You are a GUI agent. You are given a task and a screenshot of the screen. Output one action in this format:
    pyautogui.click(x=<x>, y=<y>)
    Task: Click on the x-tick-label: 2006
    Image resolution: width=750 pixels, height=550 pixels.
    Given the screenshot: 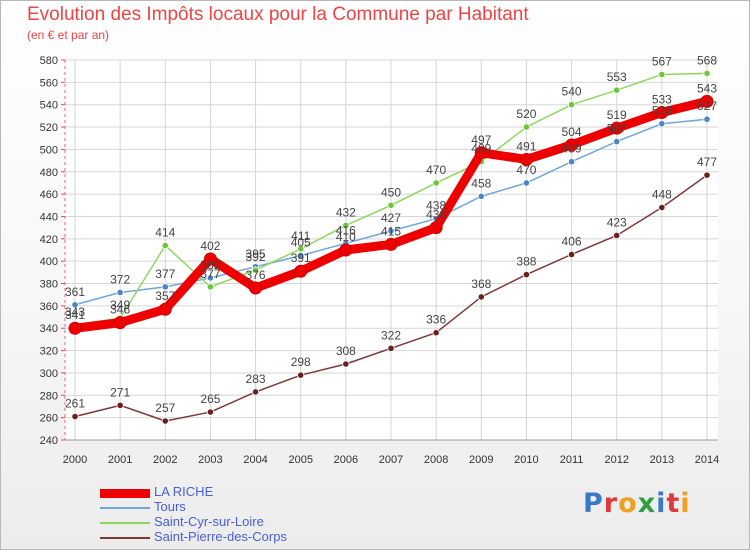 What is the action you would take?
    pyautogui.click(x=346, y=460)
    